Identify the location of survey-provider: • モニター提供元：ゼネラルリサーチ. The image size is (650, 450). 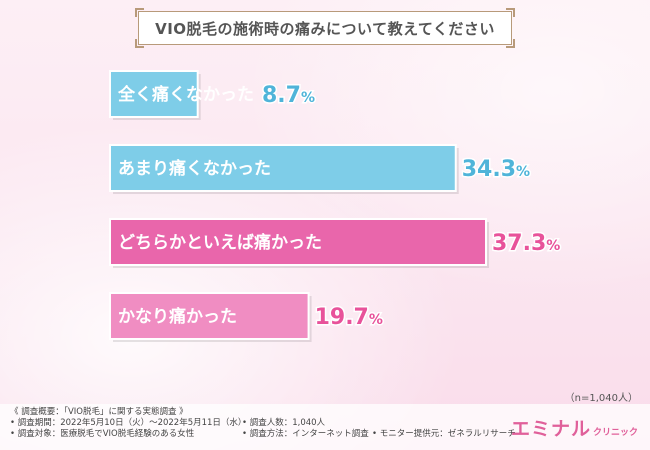
(444, 434).